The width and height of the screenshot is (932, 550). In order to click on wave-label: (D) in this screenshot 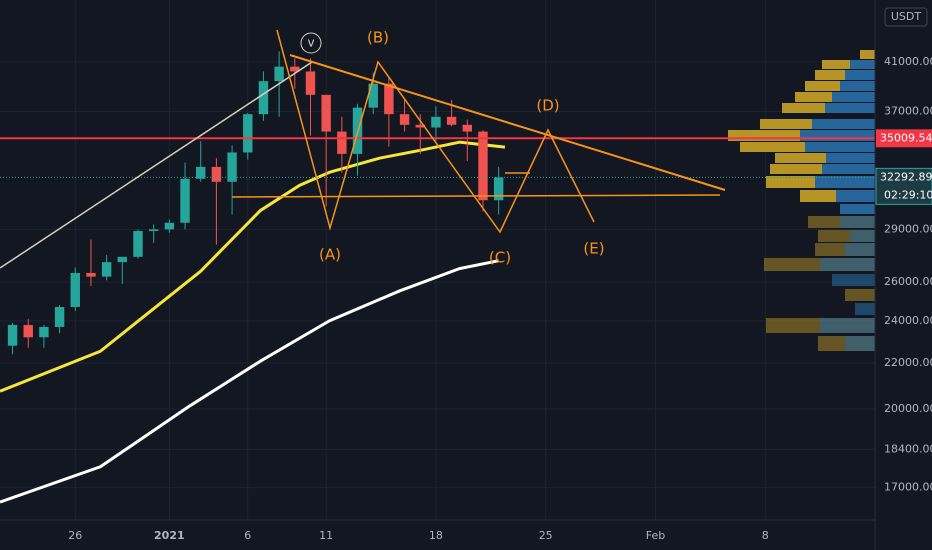, I will do `click(547, 106)`.